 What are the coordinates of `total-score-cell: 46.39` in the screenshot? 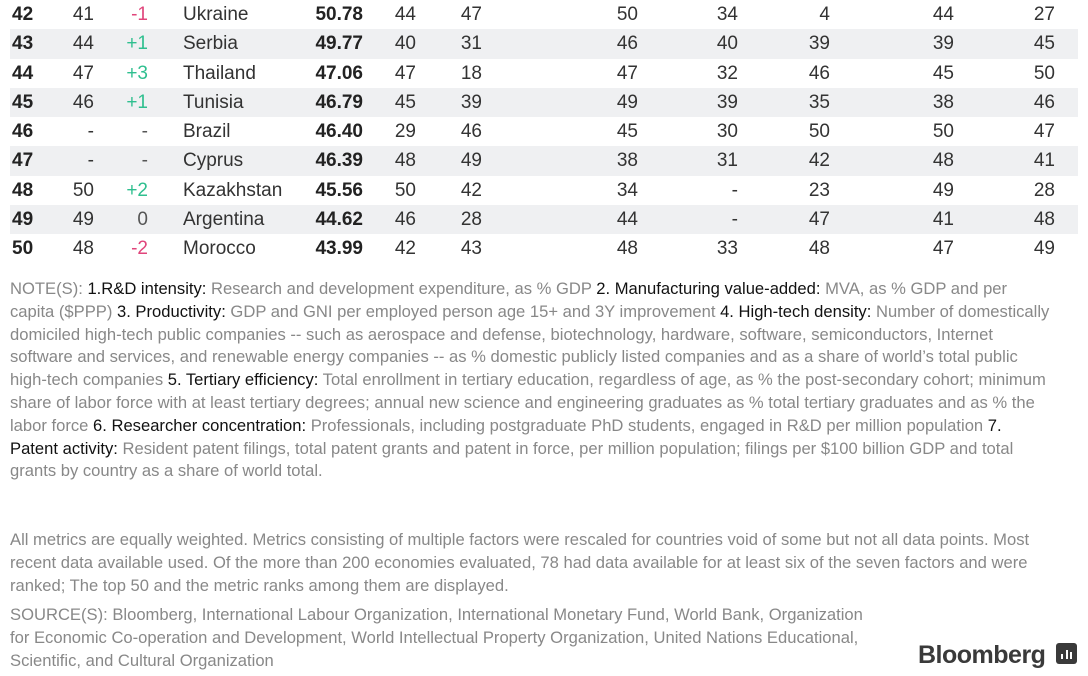 It's located at (339, 161).